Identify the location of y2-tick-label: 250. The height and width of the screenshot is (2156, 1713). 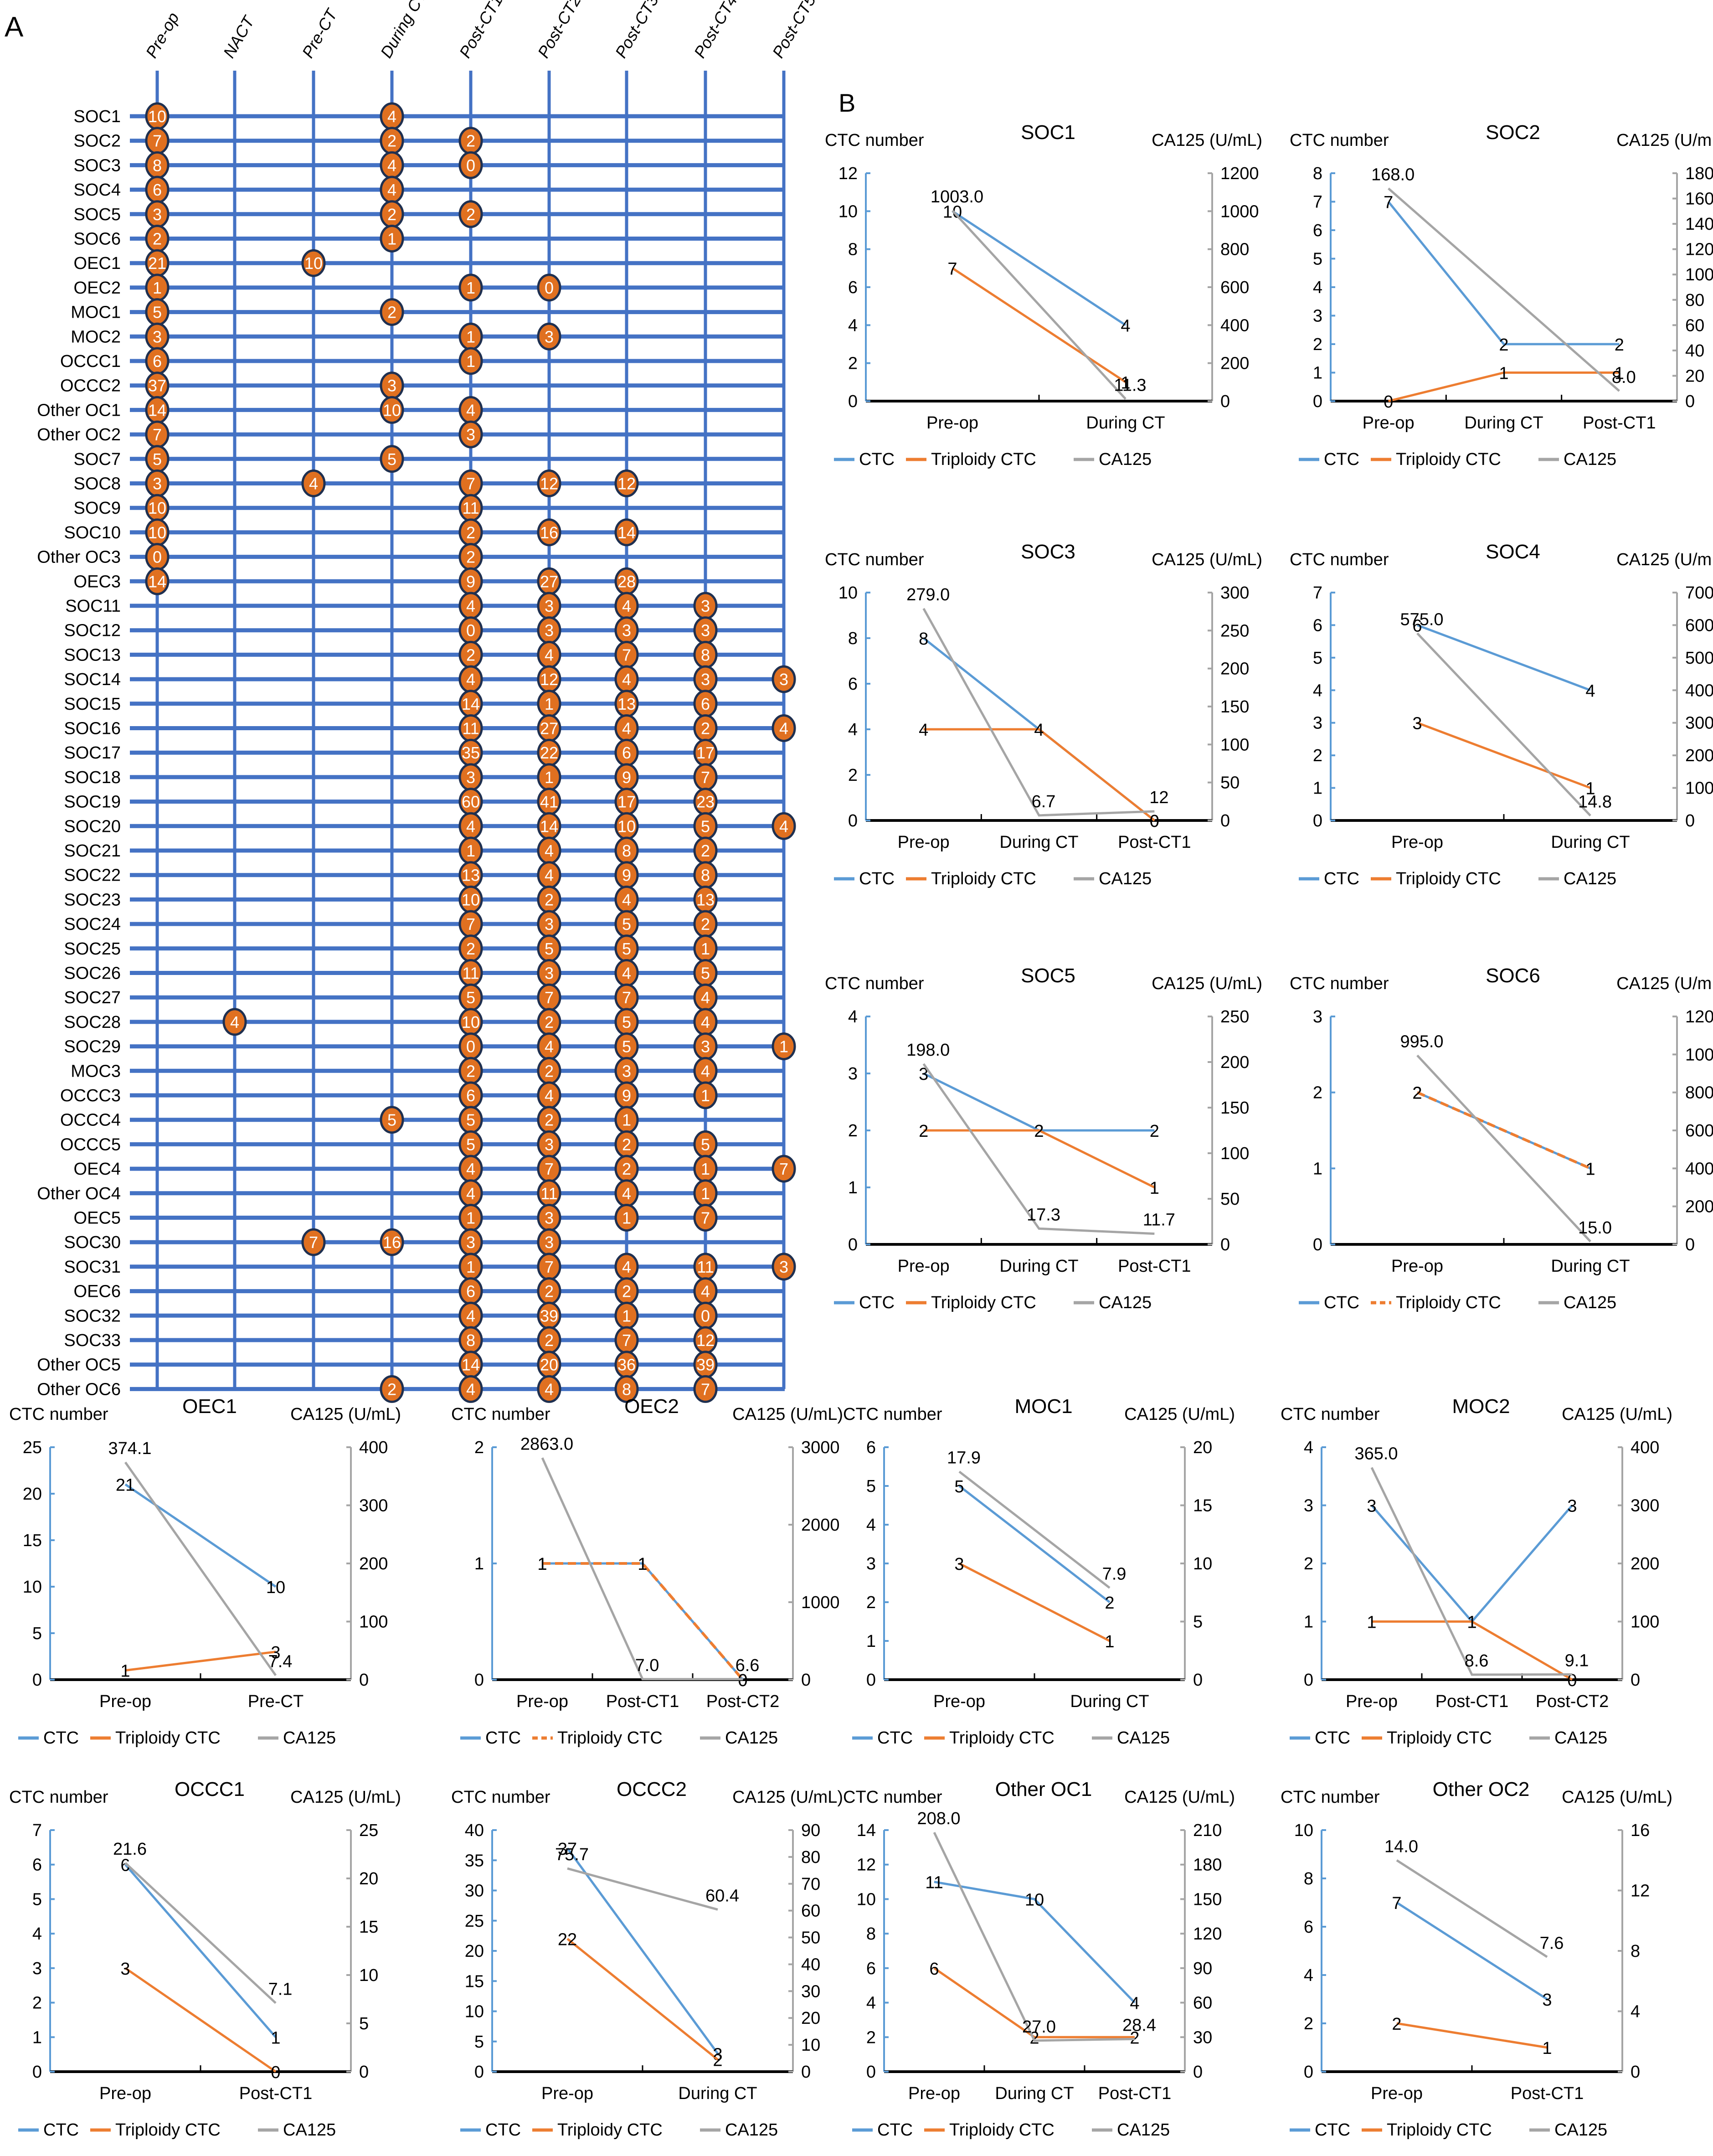
(1234, 1016).